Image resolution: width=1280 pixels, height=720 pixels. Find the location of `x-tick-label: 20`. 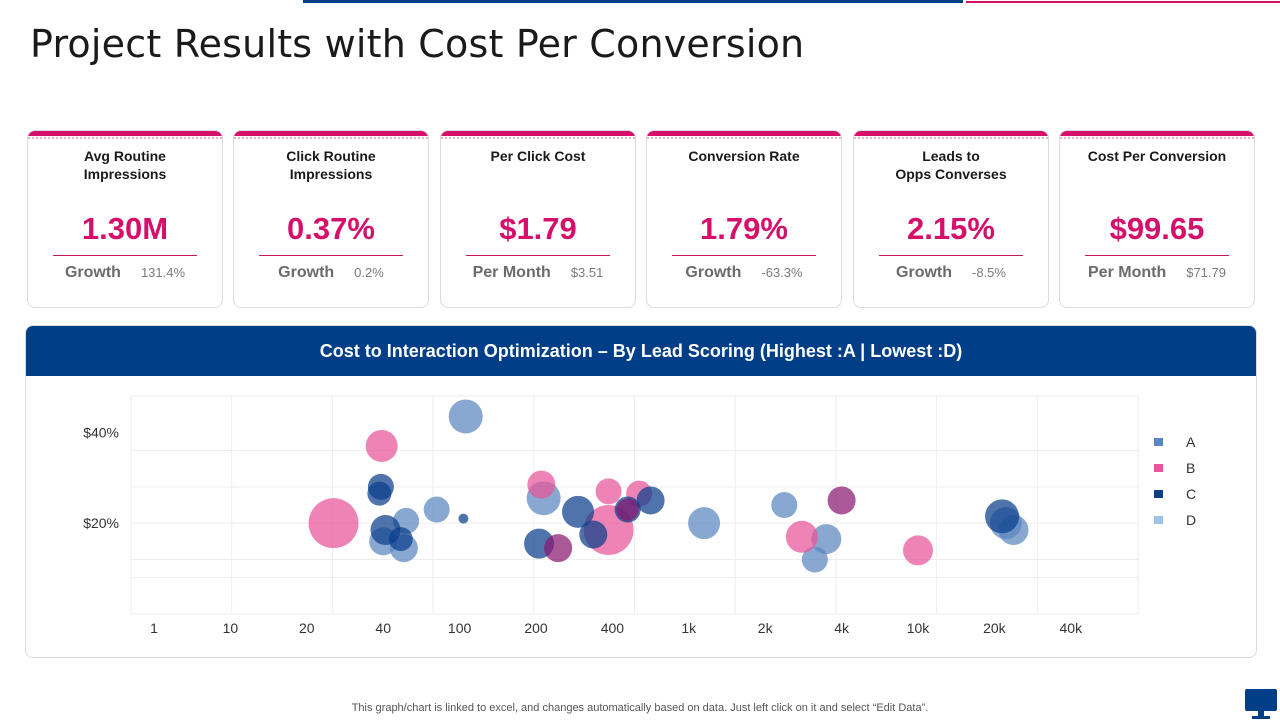

x-tick-label: 20 is located at coordinates (307, 628).